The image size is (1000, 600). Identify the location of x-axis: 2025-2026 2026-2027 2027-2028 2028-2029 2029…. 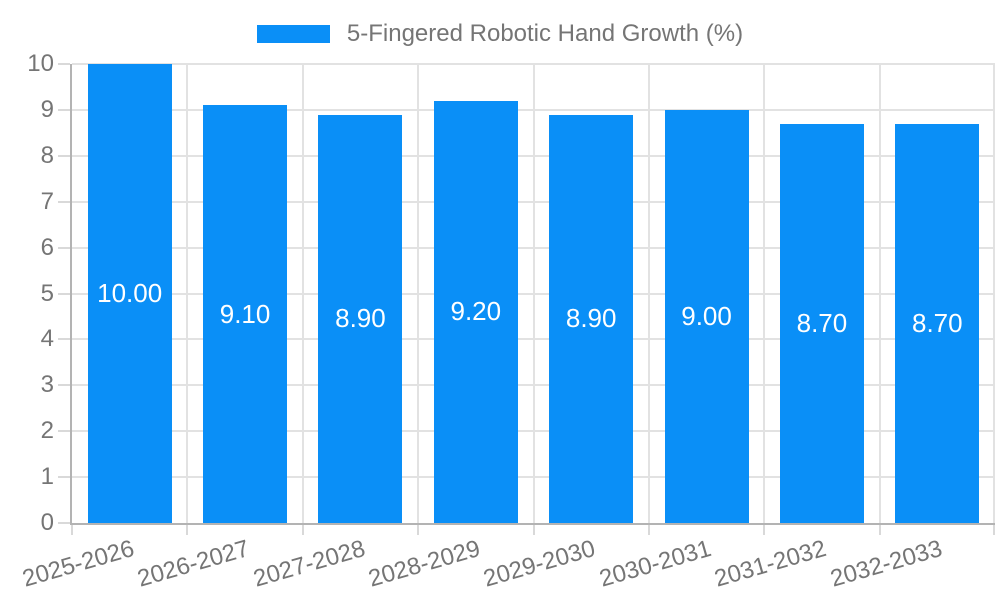
(507, 567).